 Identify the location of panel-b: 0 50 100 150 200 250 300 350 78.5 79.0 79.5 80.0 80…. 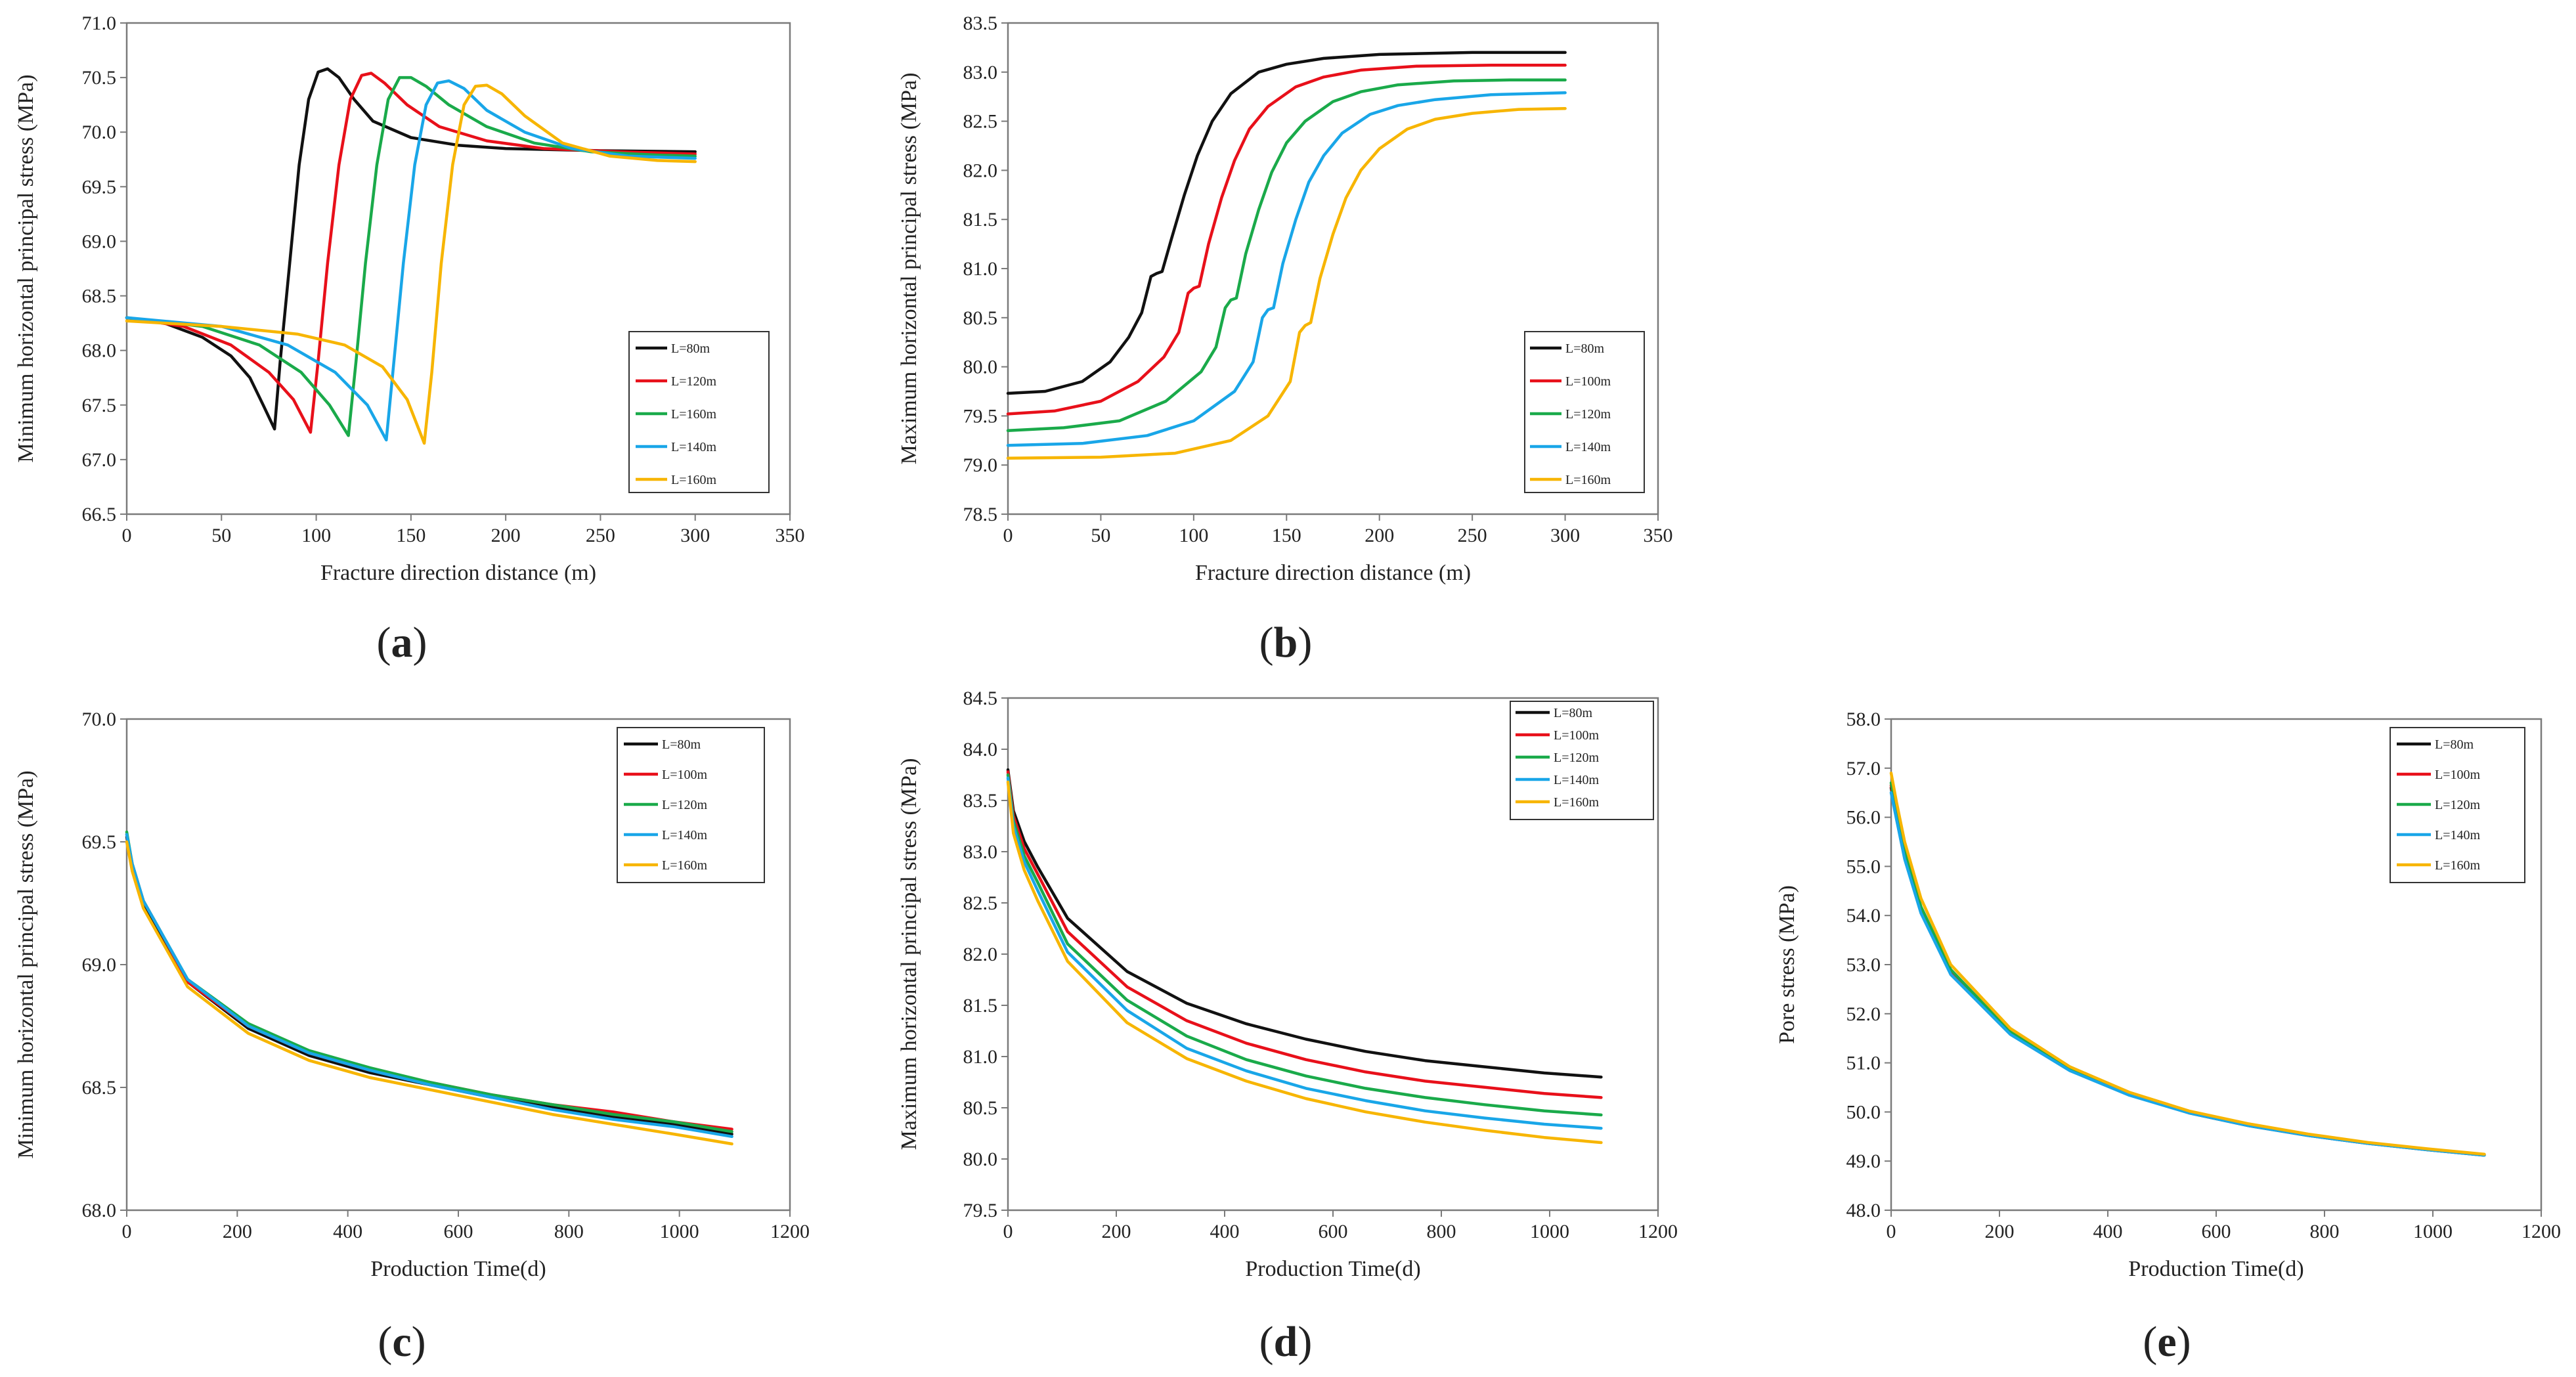
(1285, 339).